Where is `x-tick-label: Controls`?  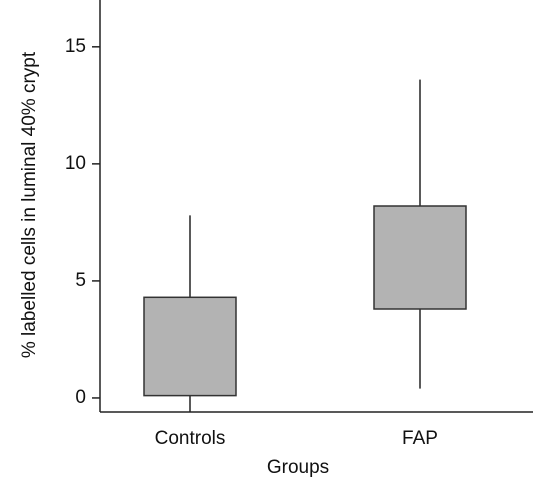 x-tick-label: Controls is located at coordinates (190, 438).